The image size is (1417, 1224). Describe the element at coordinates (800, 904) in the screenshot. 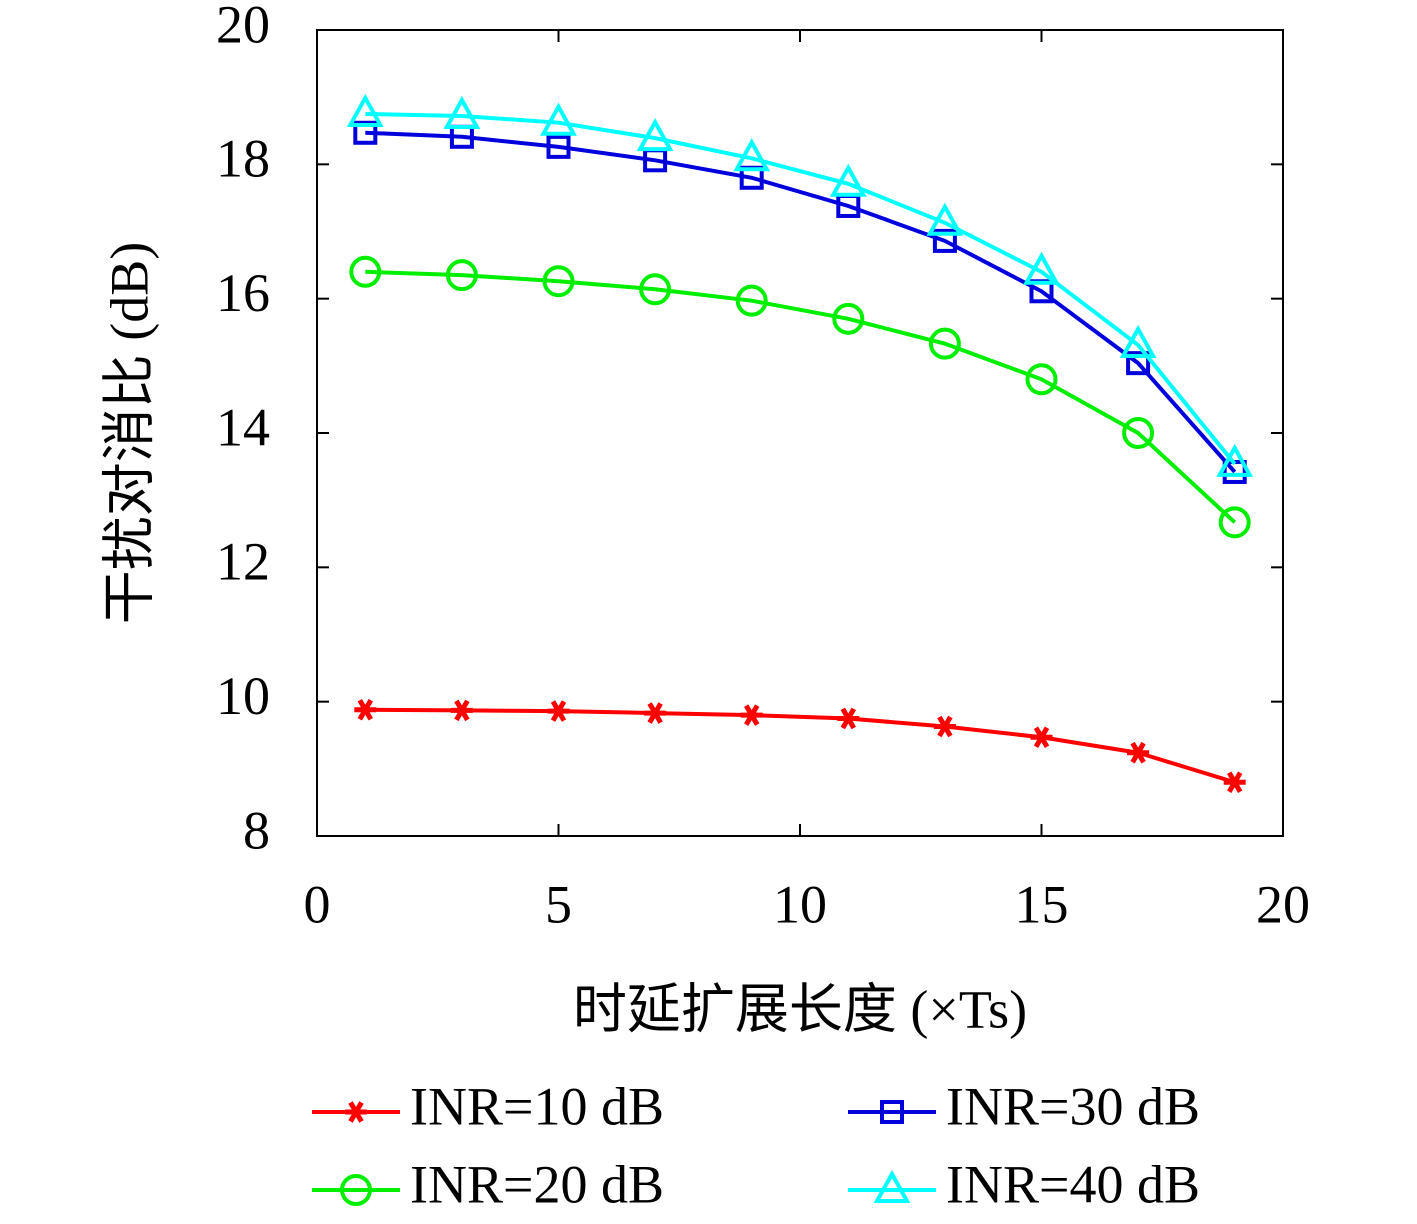

I see `x-tick-label: 10` at that location.